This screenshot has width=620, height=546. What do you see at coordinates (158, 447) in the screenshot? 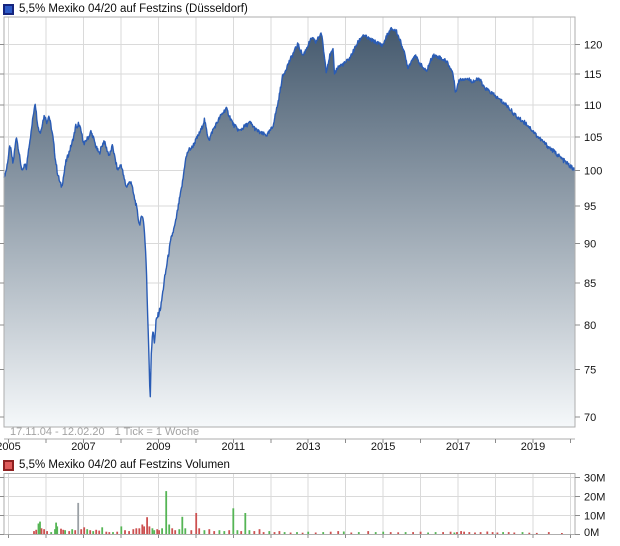
I see `year-axis-label: 2009` at bounding box center [158, 447].